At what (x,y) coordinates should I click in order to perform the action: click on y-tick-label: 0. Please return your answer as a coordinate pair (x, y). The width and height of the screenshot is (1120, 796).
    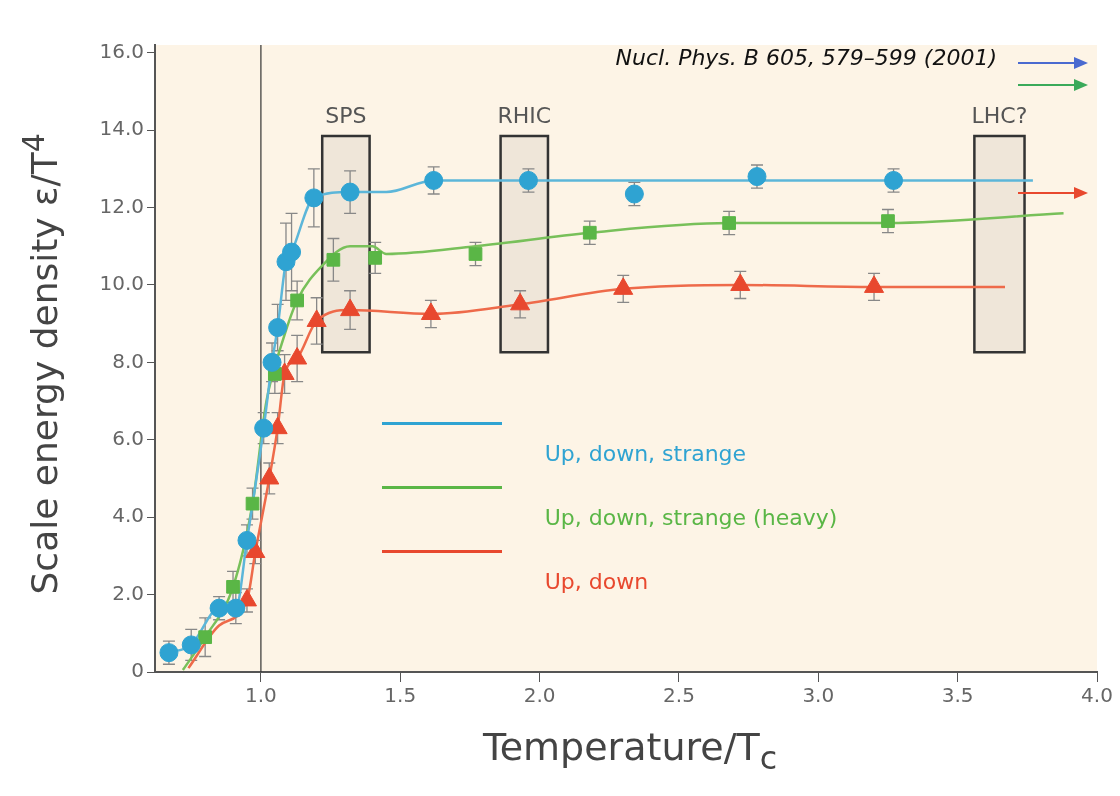
    Looking at the image, I should click on (137, 670).